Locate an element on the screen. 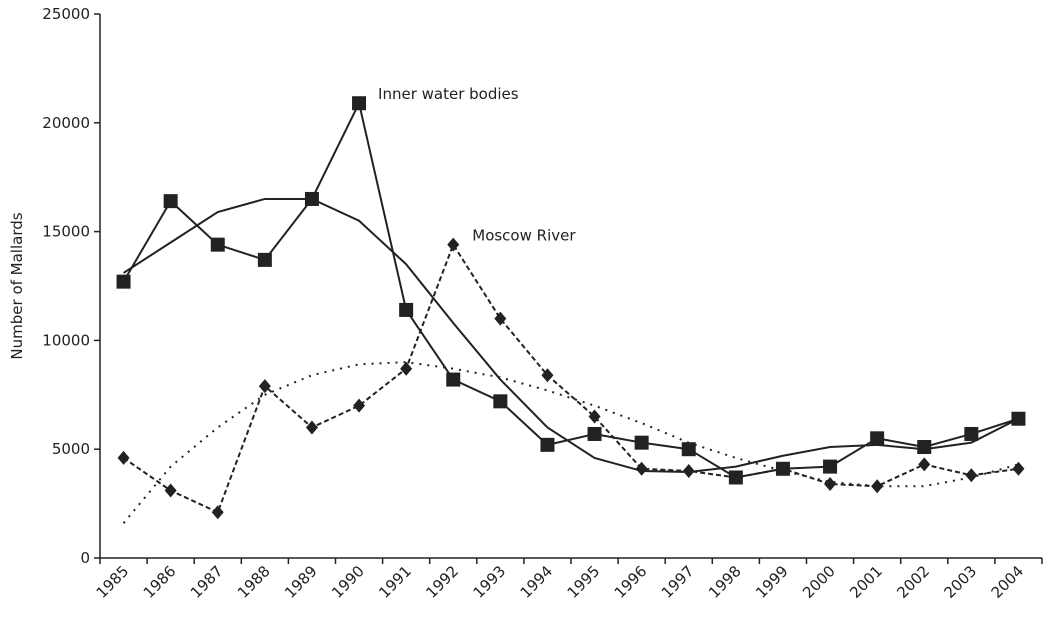 The width and height of the screenshot is (1051, 626). x-tick-label: 1991 is located at coordinates (395, 582).